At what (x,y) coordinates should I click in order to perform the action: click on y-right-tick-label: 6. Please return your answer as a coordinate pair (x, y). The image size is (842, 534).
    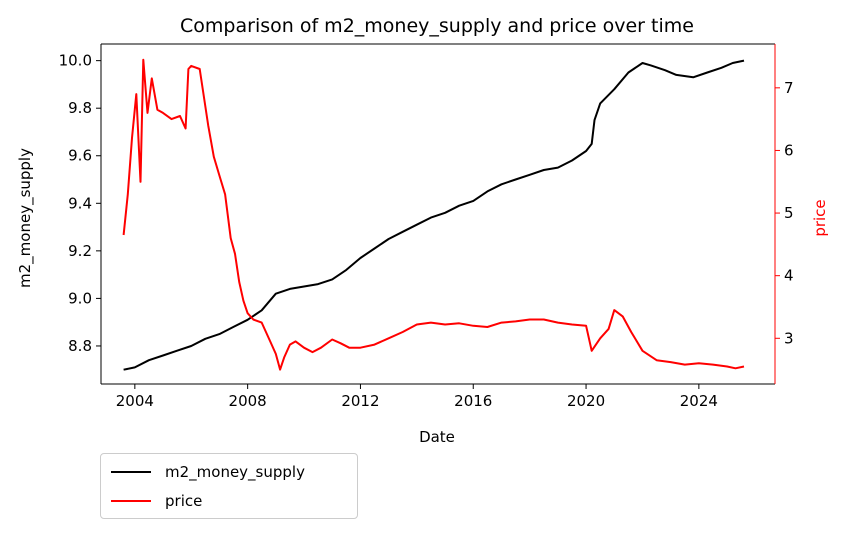
    Looking at the image, I should click on (789, 150).